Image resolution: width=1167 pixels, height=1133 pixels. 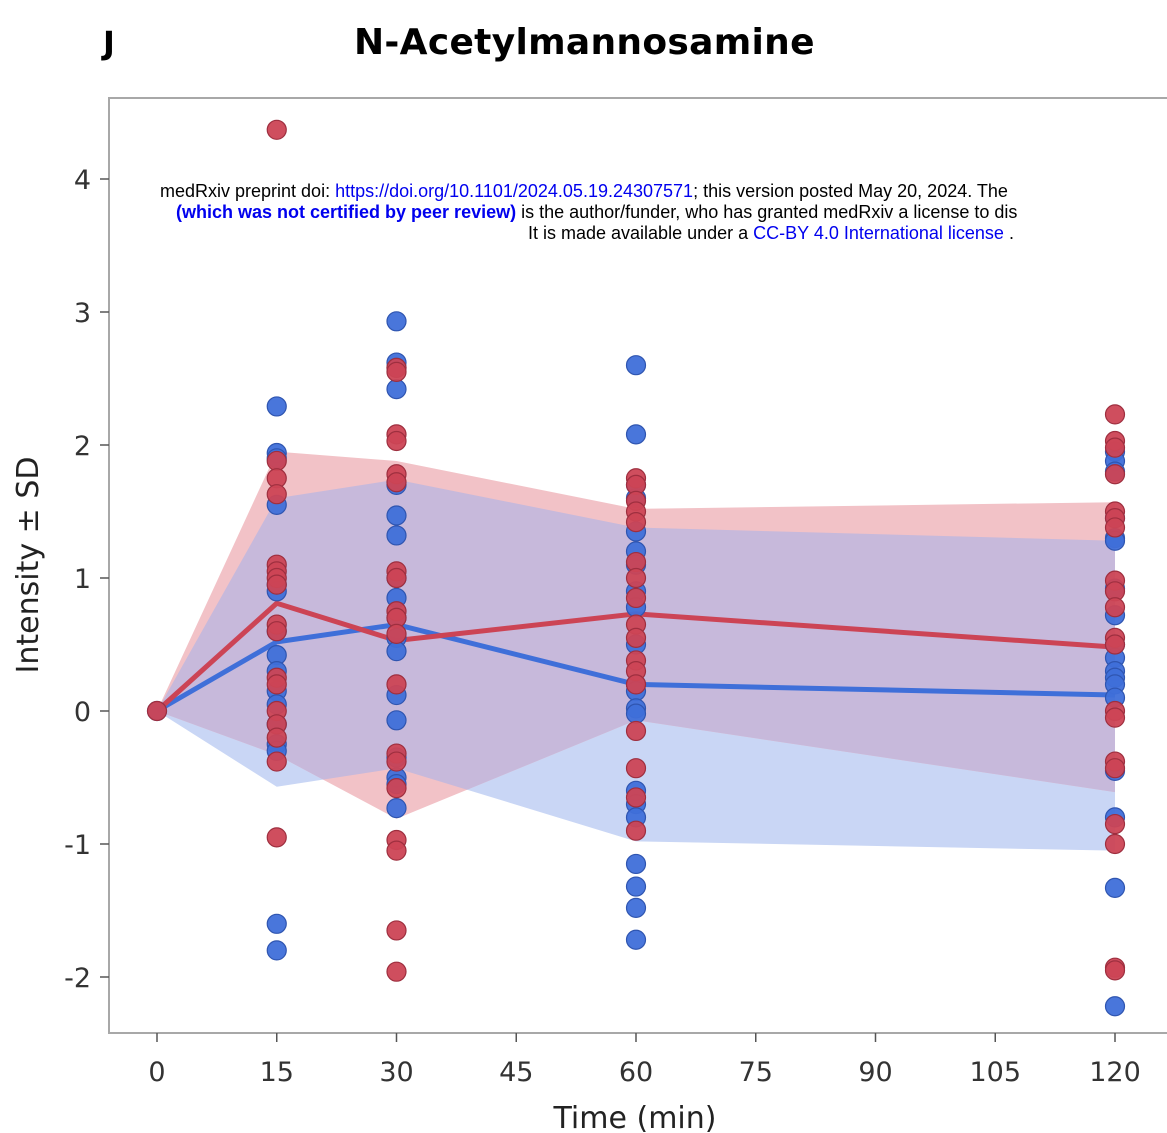 What do you see at coordinates (77, 845) in the screenshot?
I see `y-tick-label: -1` at bounding box center [77, 845].